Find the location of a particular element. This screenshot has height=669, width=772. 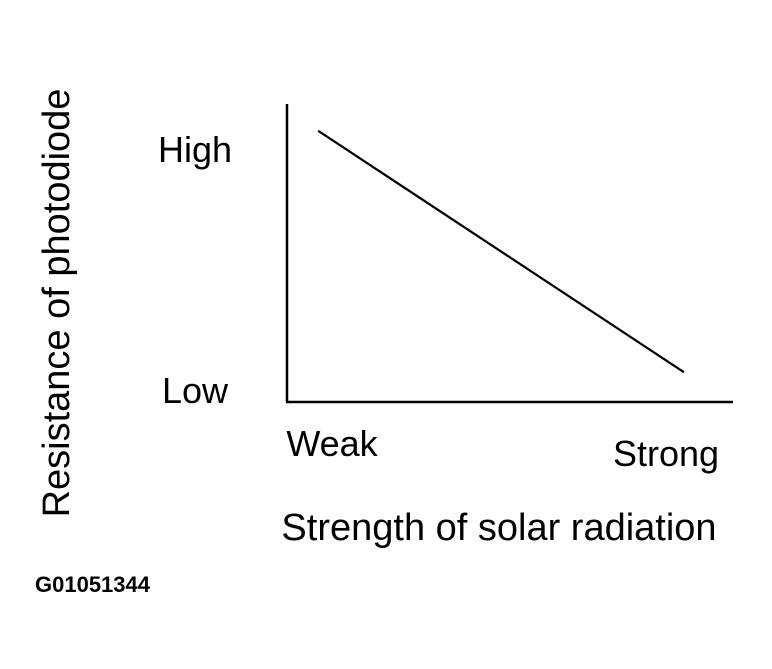

y-tick-label-low: Low is located at coordinates (195, 390).